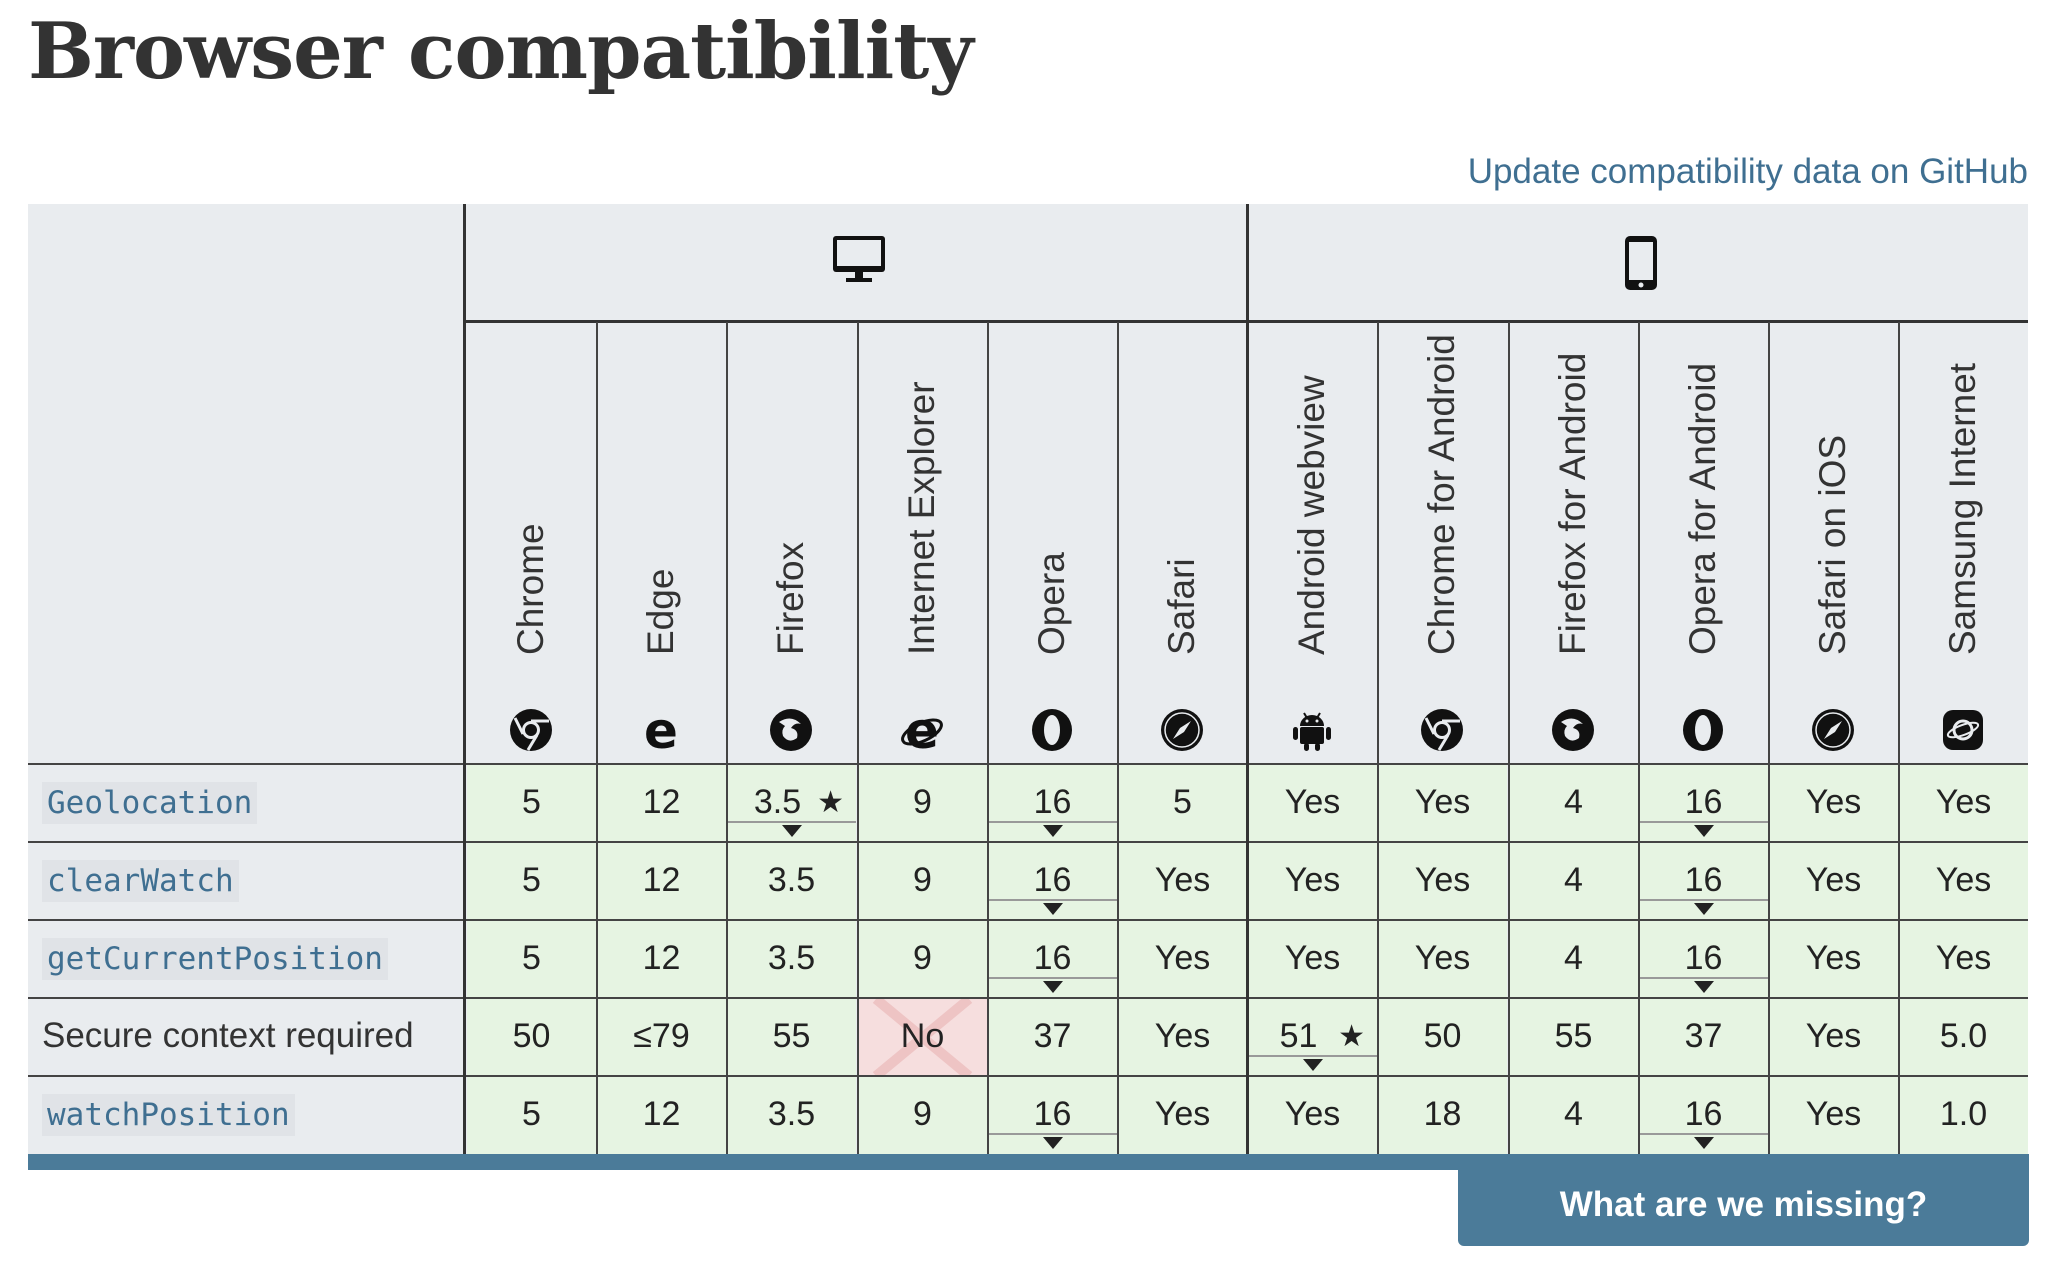  What do you see at coordinates (859, 261) in the screenshot?
I see `desktop-icon` at bounding box center [859, 261].